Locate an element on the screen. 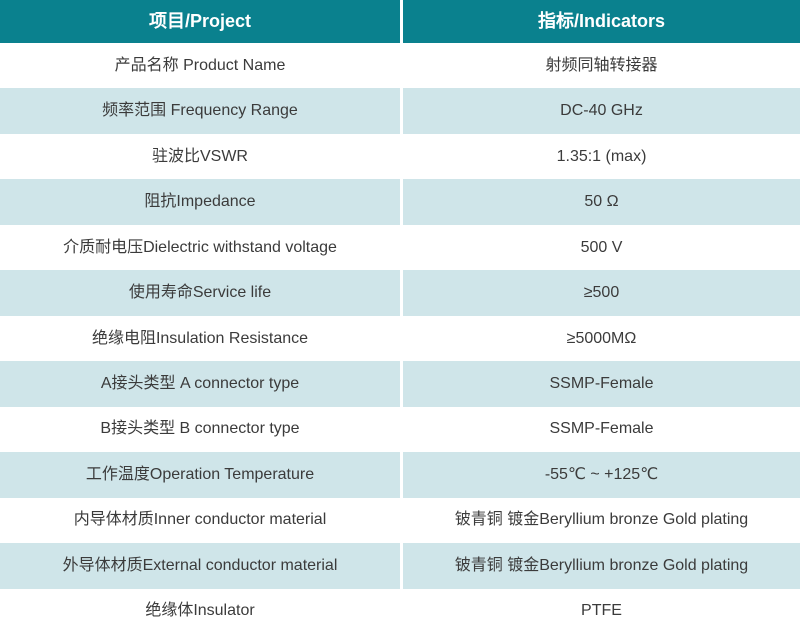  project-cell: 介质耐电压Dielectric withstand voltage is located at coordinates (200, 247).